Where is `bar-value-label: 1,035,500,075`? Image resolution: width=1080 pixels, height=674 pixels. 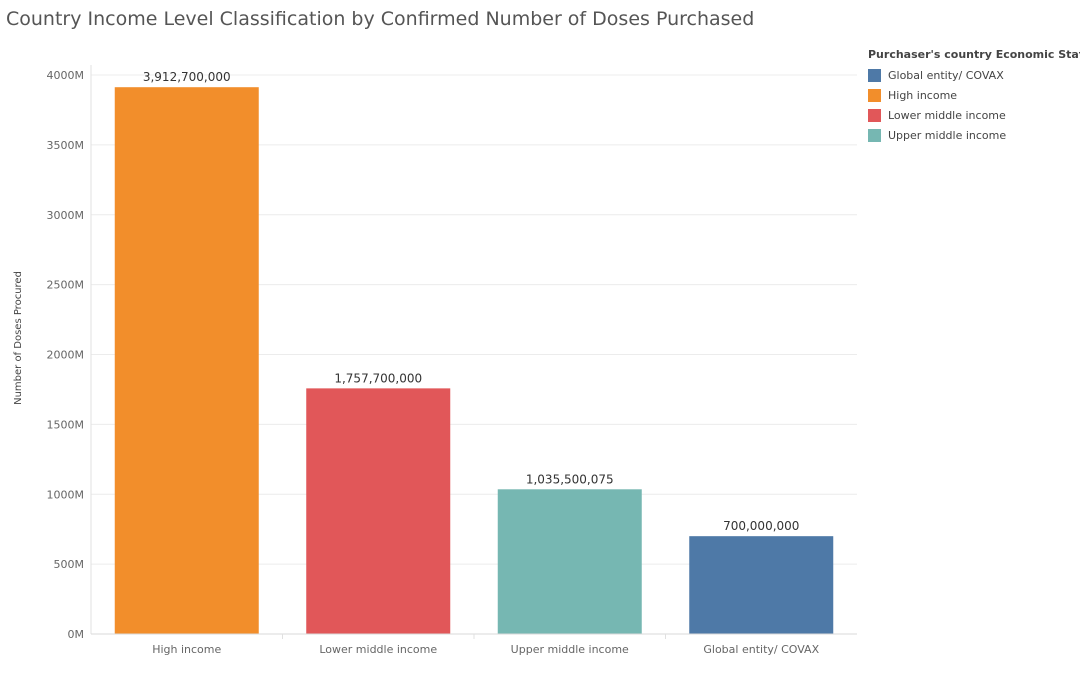 bar-value-label: 1,035,500,075 is located at coordinates (570, 479).